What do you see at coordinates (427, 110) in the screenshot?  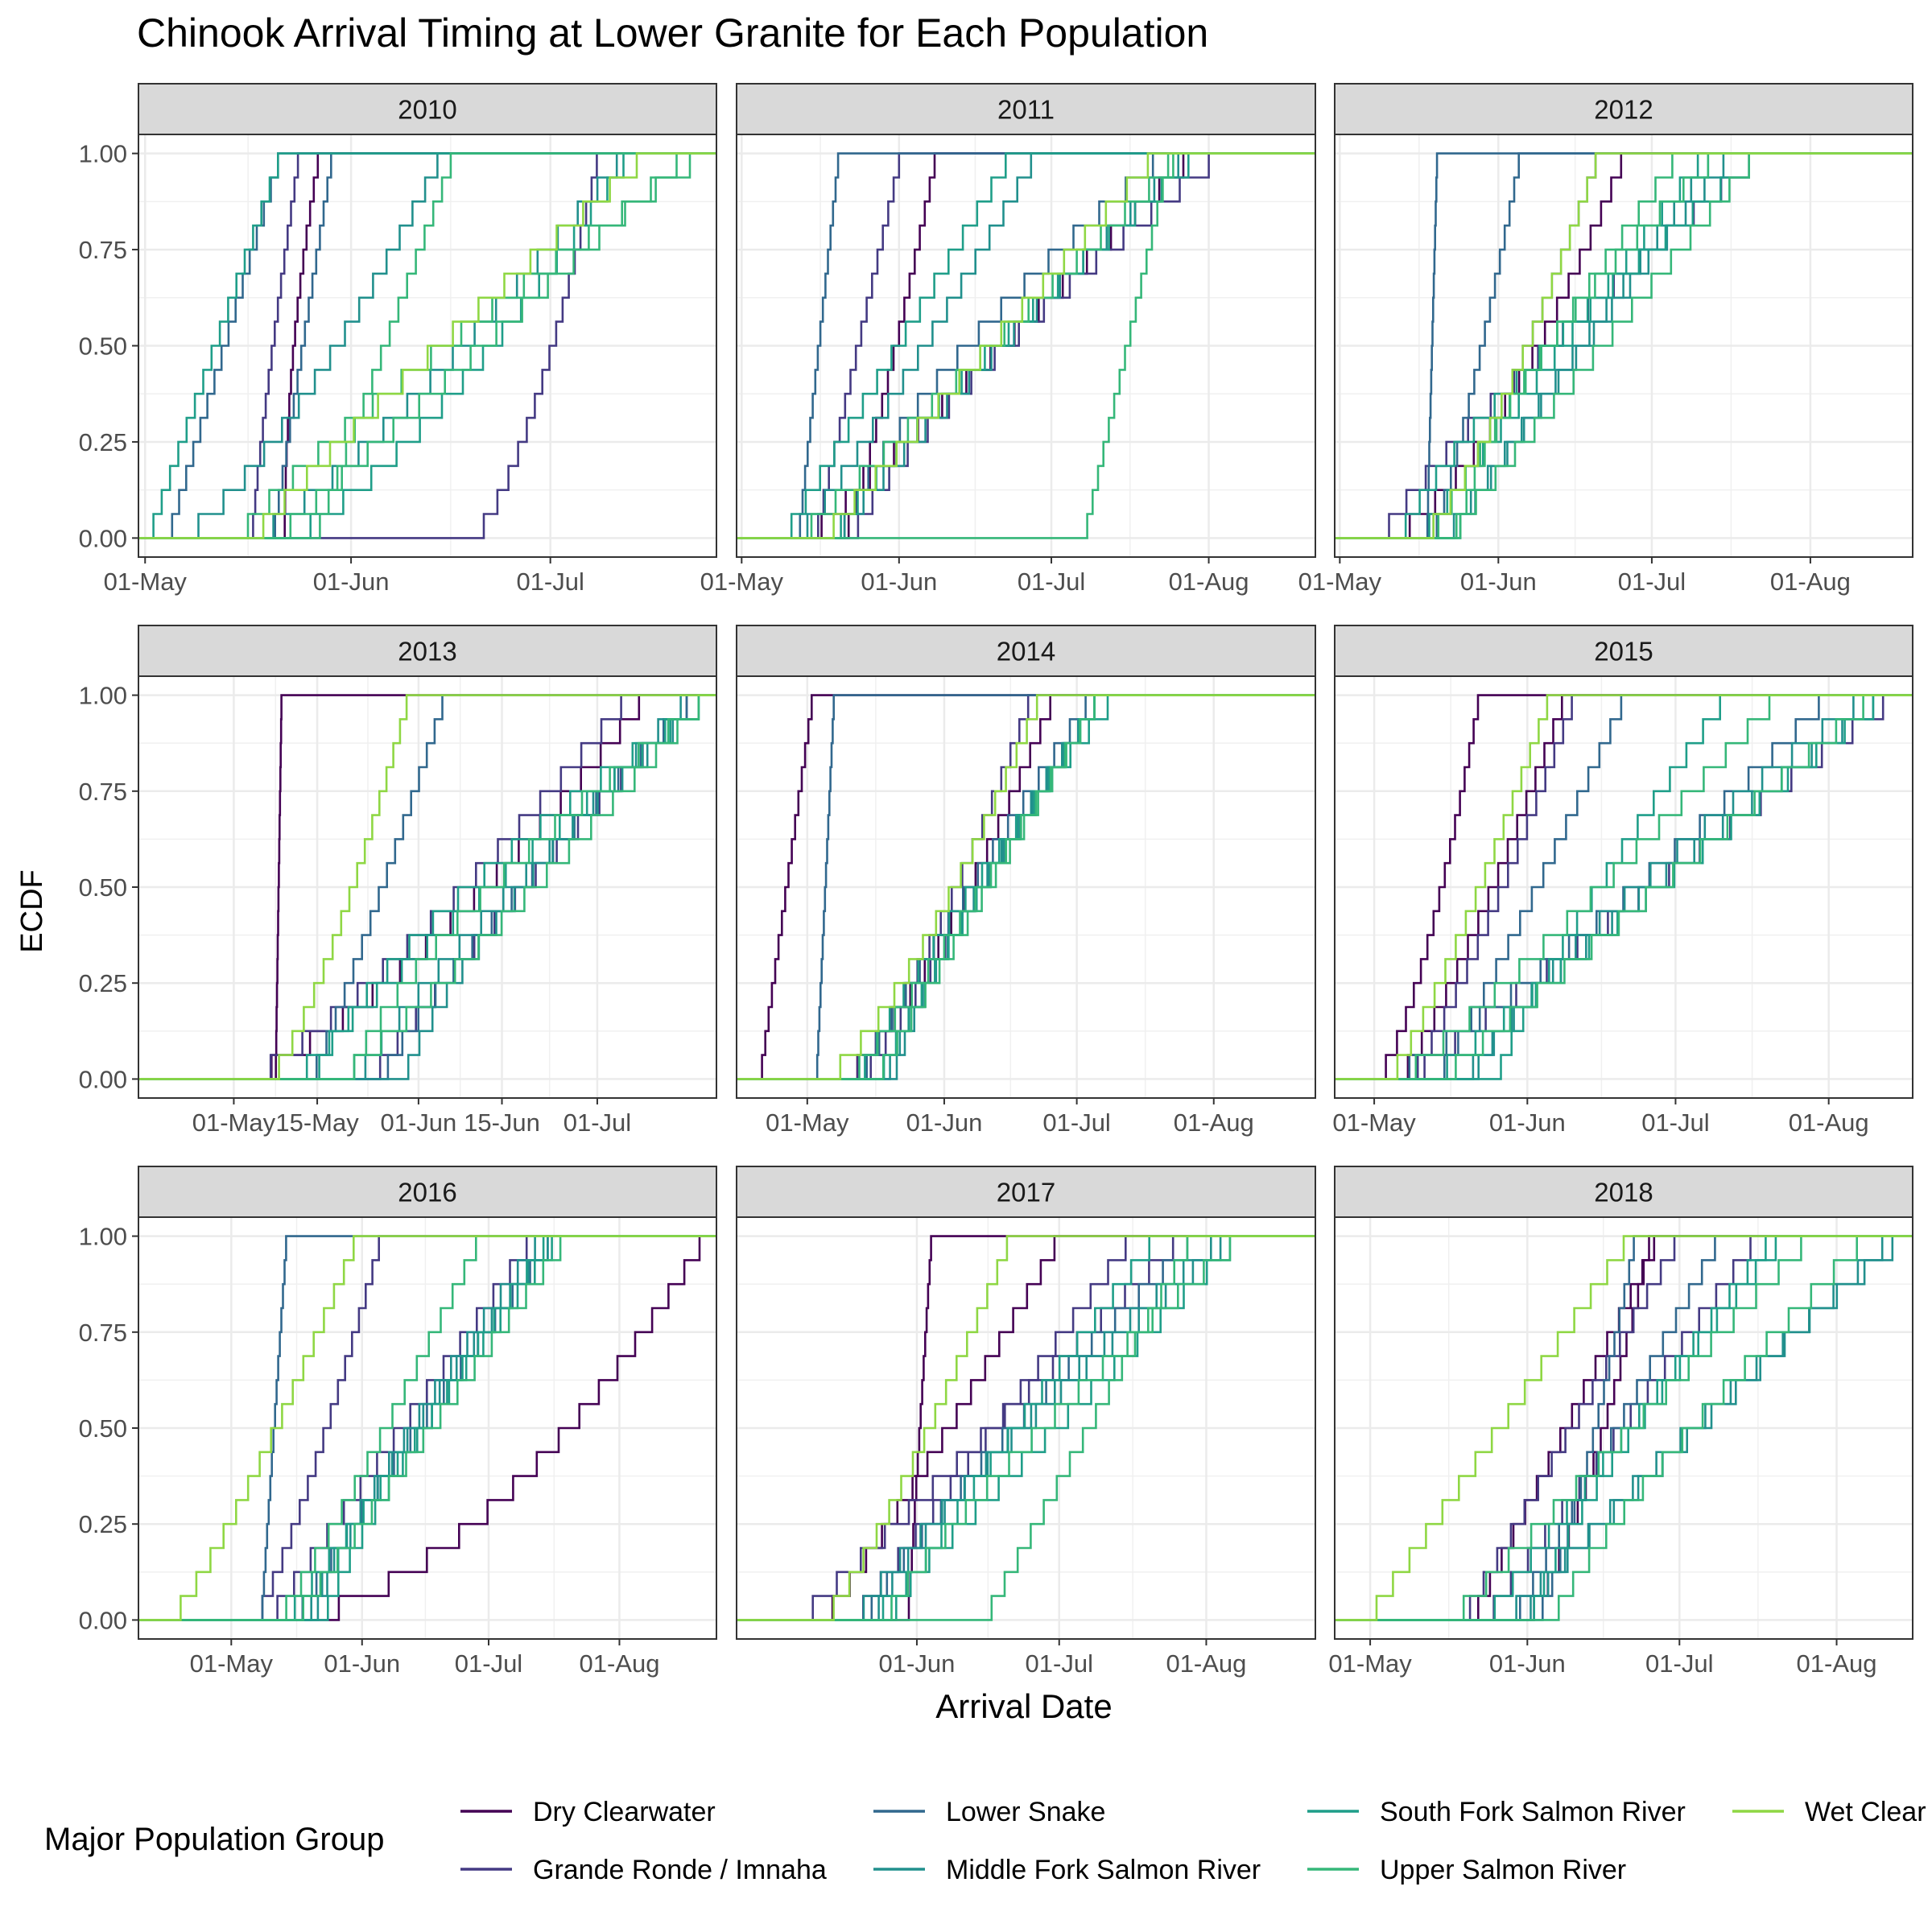 I see `facet-strip-label: 2010` at bounding box center [427, 110].